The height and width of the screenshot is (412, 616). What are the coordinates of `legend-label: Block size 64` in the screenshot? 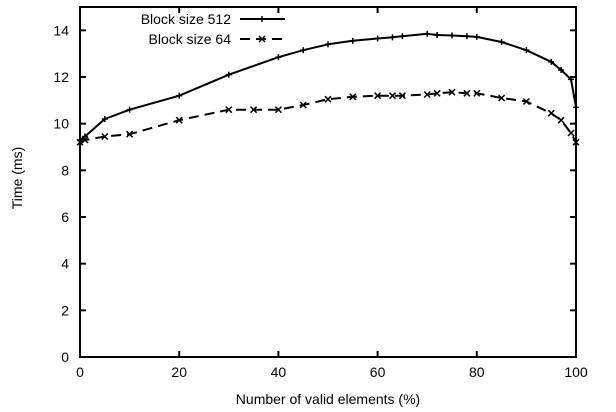 It's located at (190, 39).